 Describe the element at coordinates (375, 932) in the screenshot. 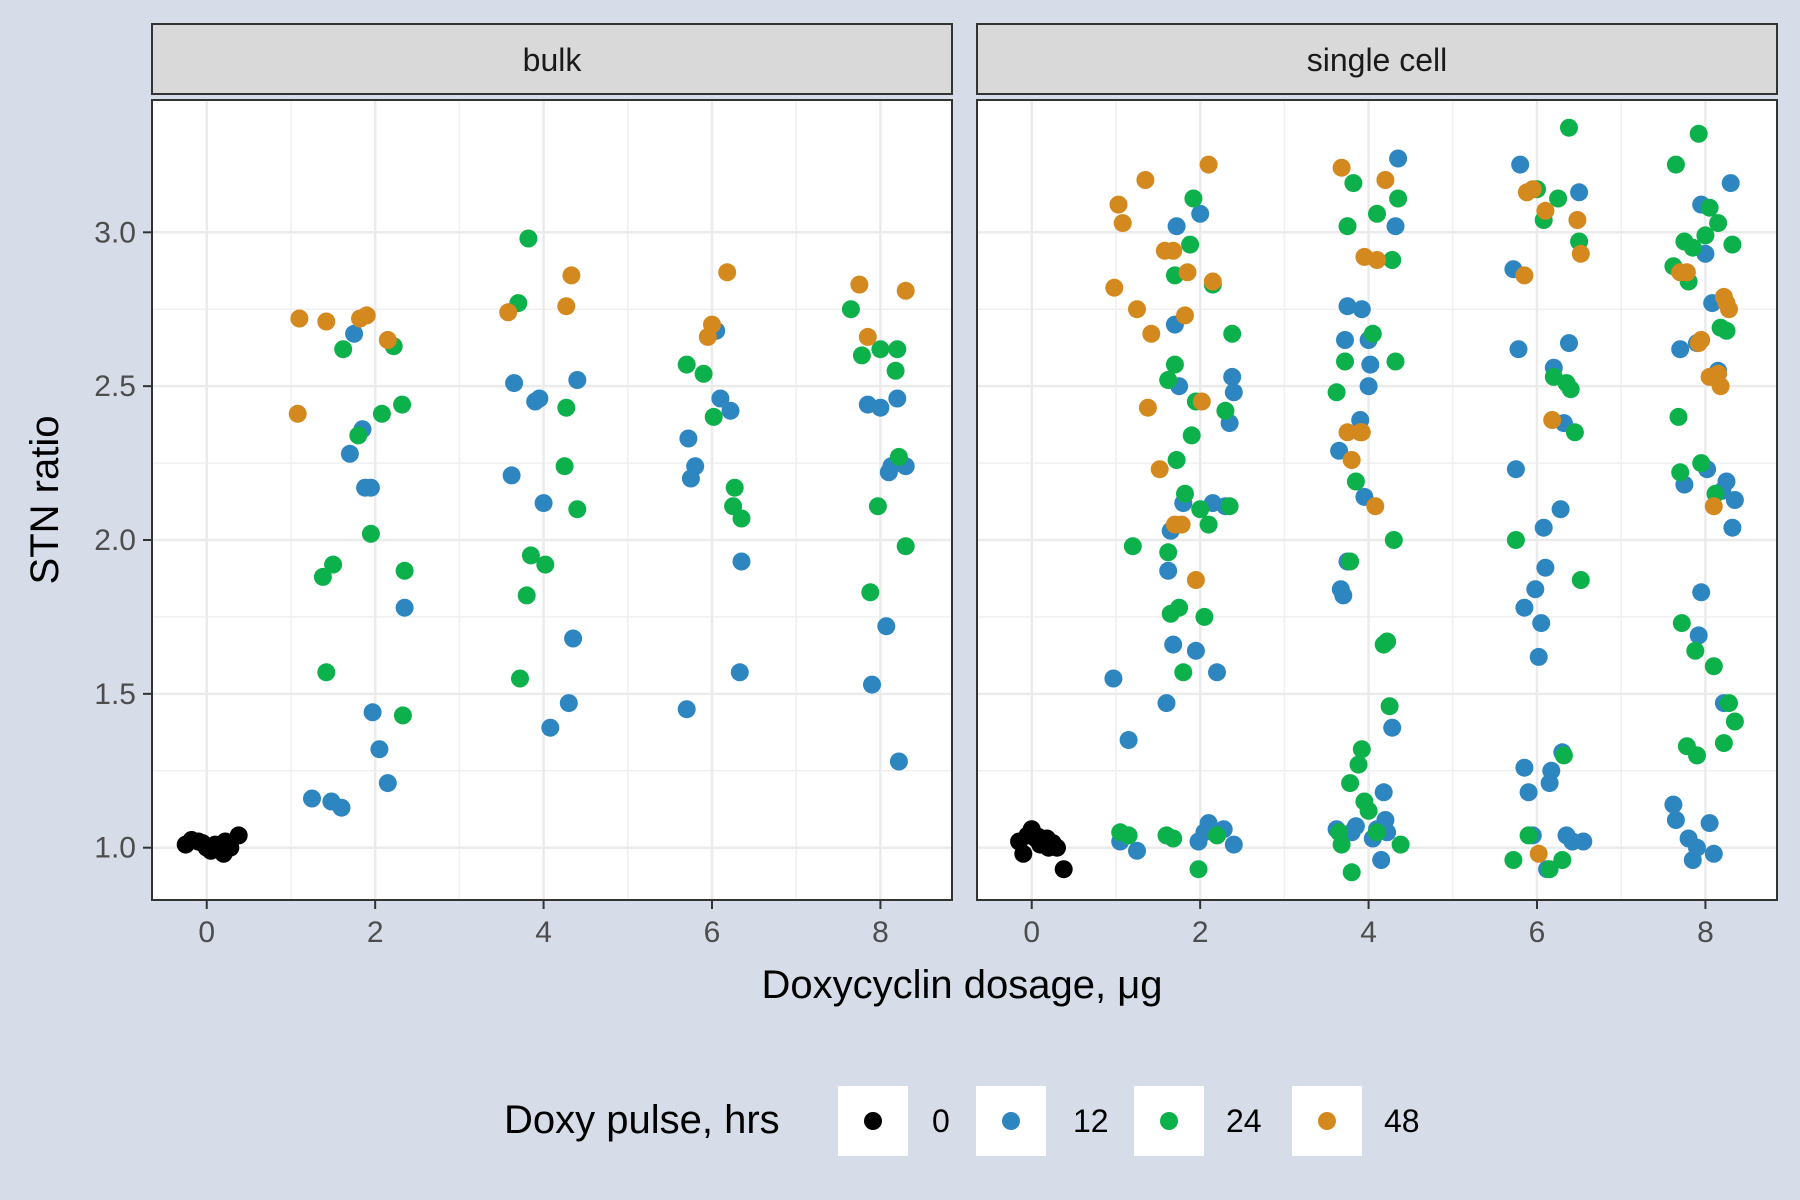

I see `x-tick-label: 2` at that location.